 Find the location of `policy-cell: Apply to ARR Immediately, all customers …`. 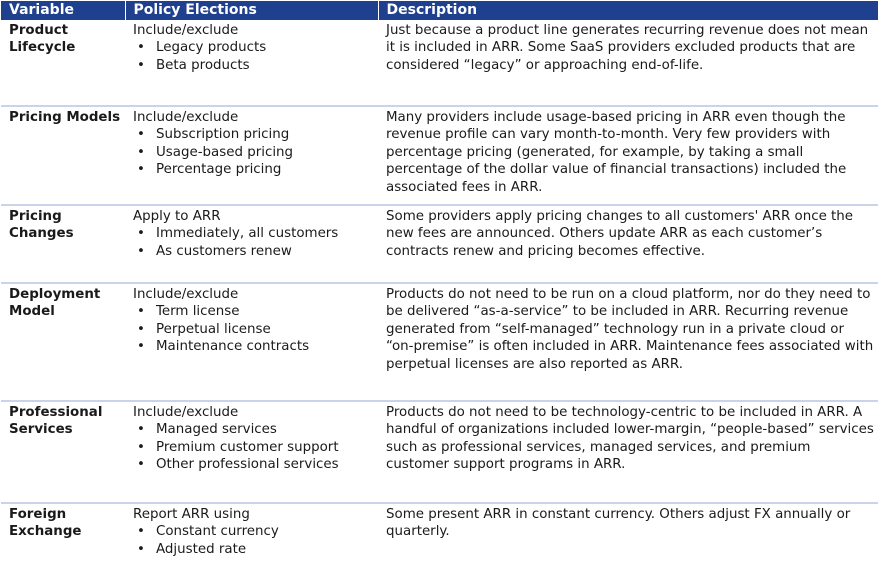

policy-cell: Apply to ARR Immediately, all customers … is located at coordinates (251, 244).